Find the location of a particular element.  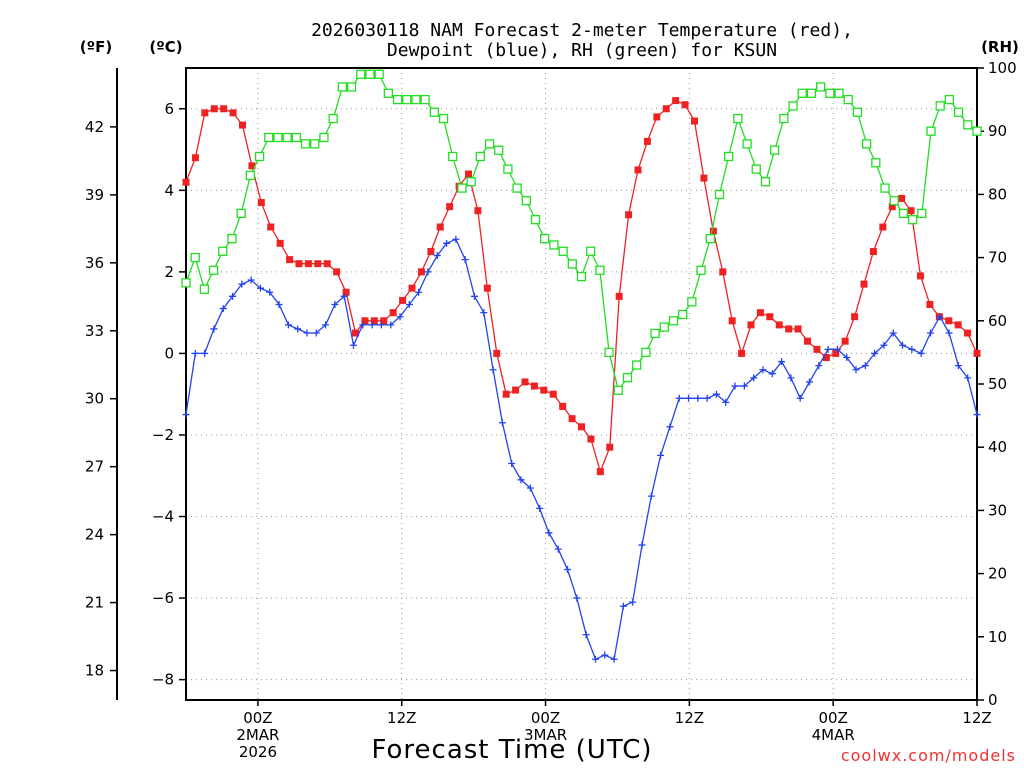

x-tick-label: 12Z is located at coordinates (401, 718).